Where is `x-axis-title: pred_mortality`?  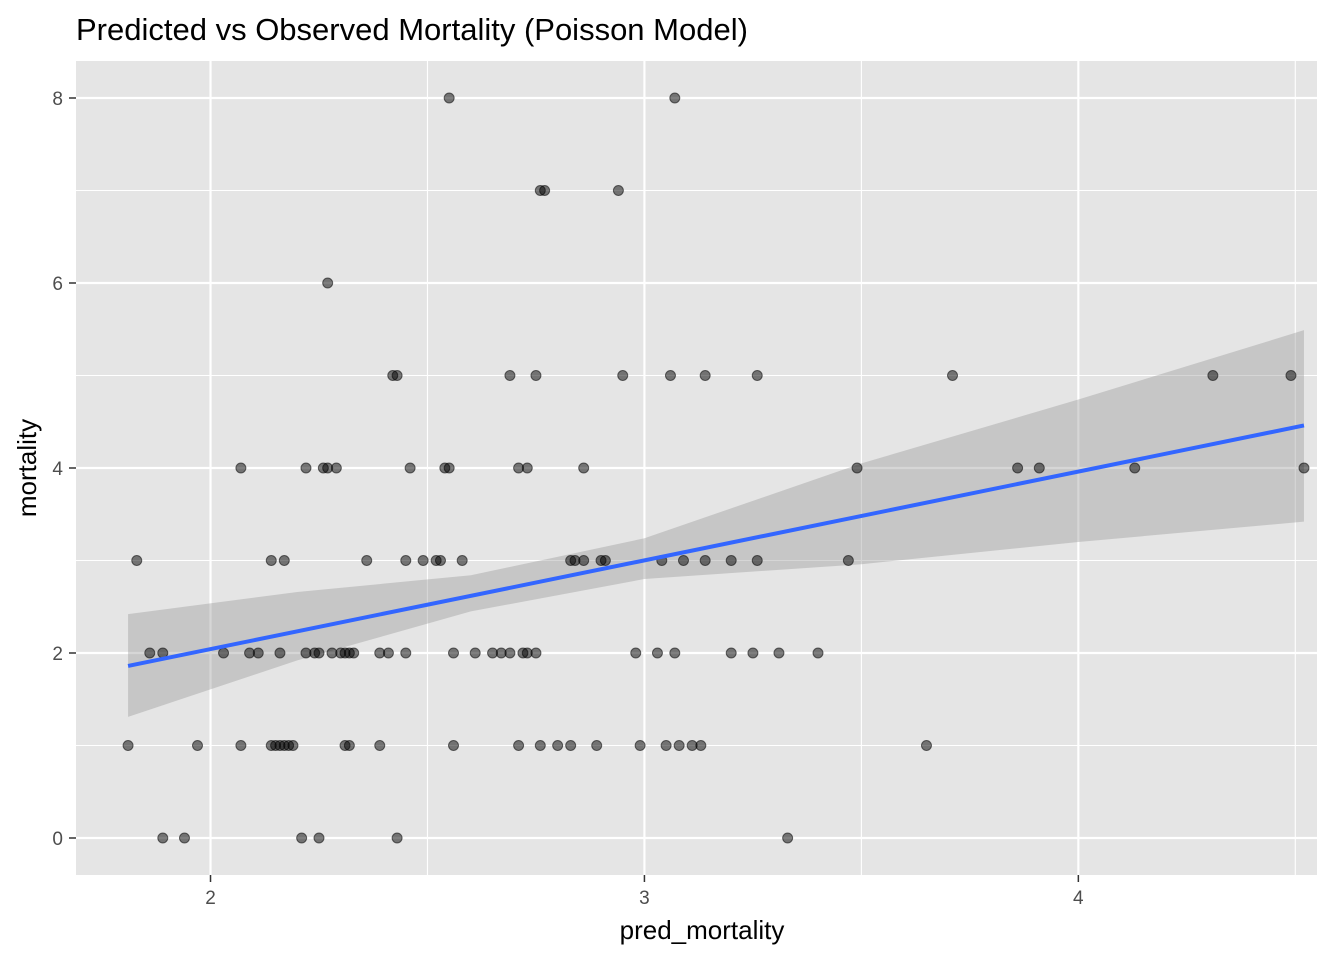 x-axis-title: pred_mortality is located at coordinates (702, 930).